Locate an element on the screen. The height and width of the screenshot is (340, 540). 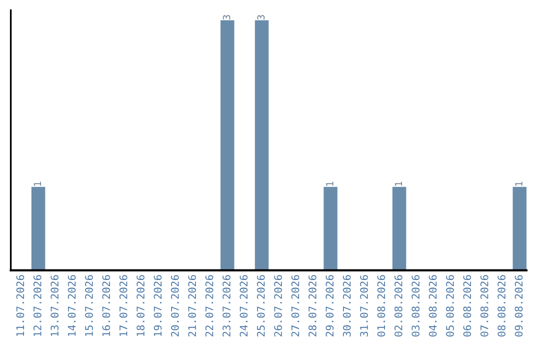
x-tick-label: 26.07.2026 is located at coordinates (278, 305).